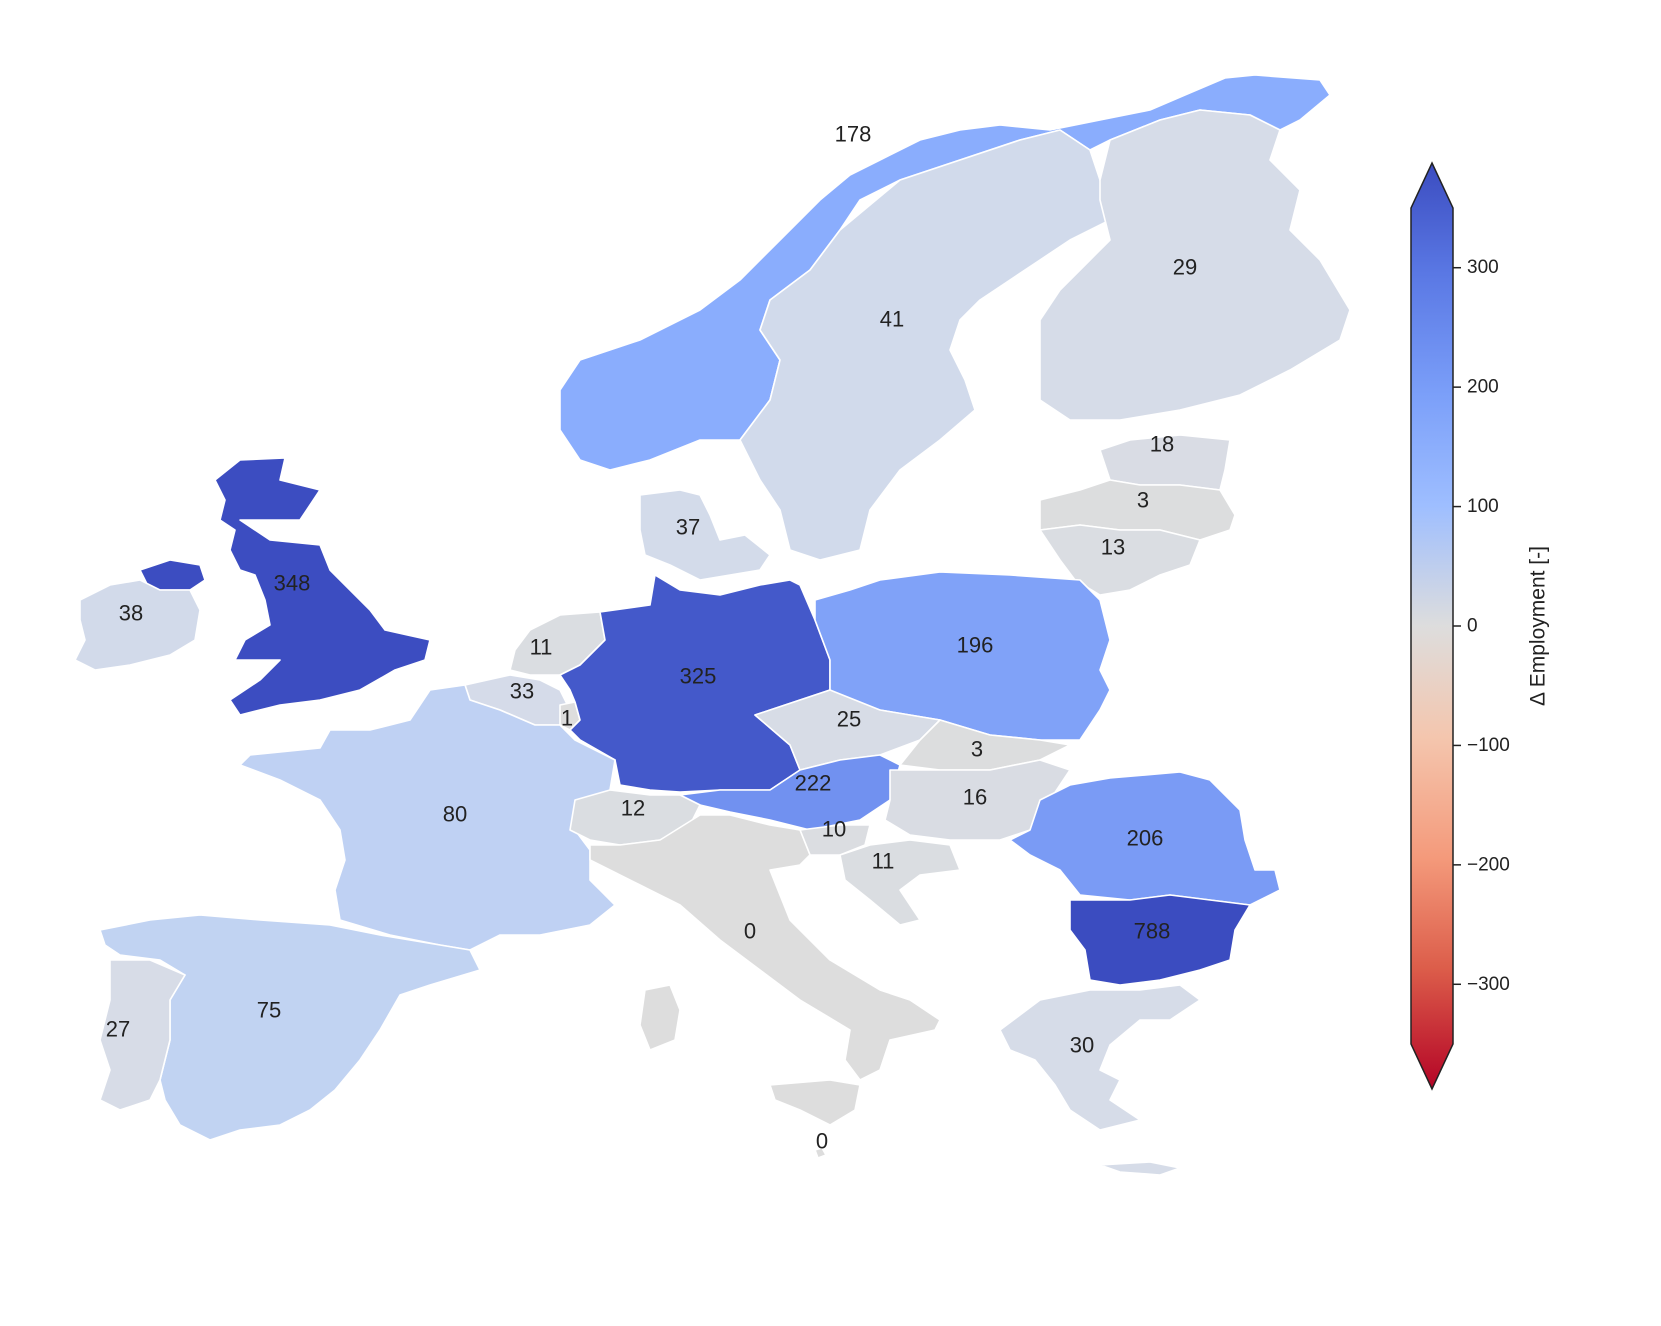 The height and width of the screenshot is (1326, 1661). What do you see at coordinates (892, 319) in the screenshot?
I see `value-label-sweden: 41` at bounding box center [892, 319].